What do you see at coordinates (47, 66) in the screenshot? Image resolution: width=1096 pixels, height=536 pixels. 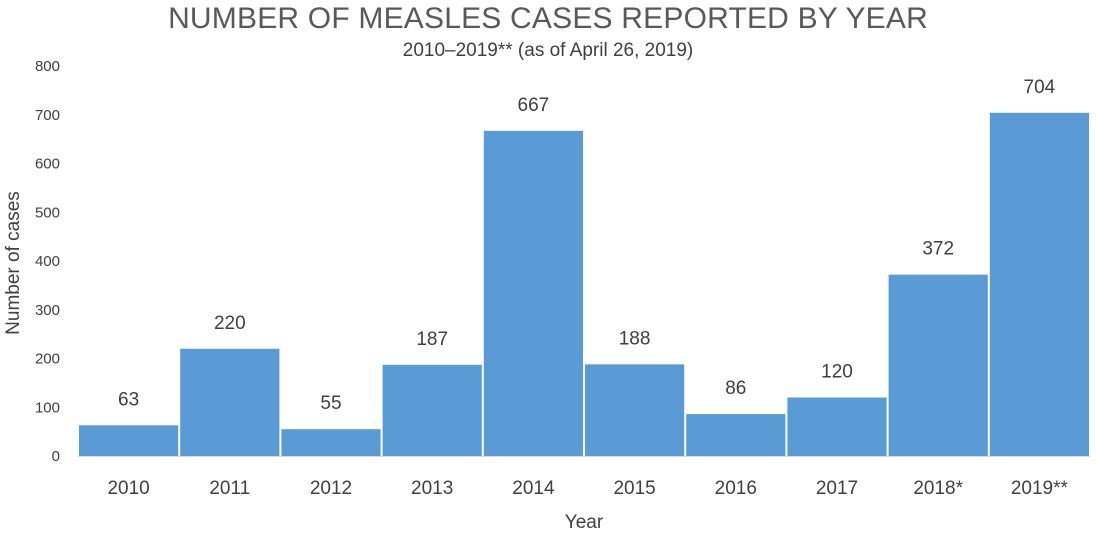 I see `y-tick-label: 800` at bounding box center [47, 66].